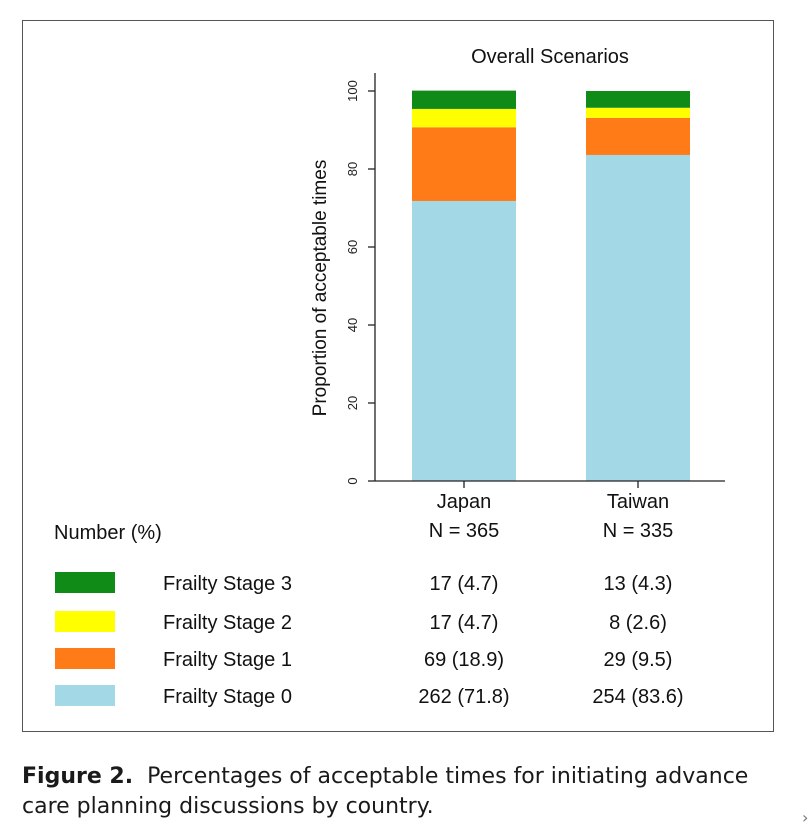 Image resolution: width=812 pixels, height=830 pixels. What do you see at coordinates (464, 531) in the screenshot?
I see `x-category-n-japan: N = 365` at bounding box center [464, 531].